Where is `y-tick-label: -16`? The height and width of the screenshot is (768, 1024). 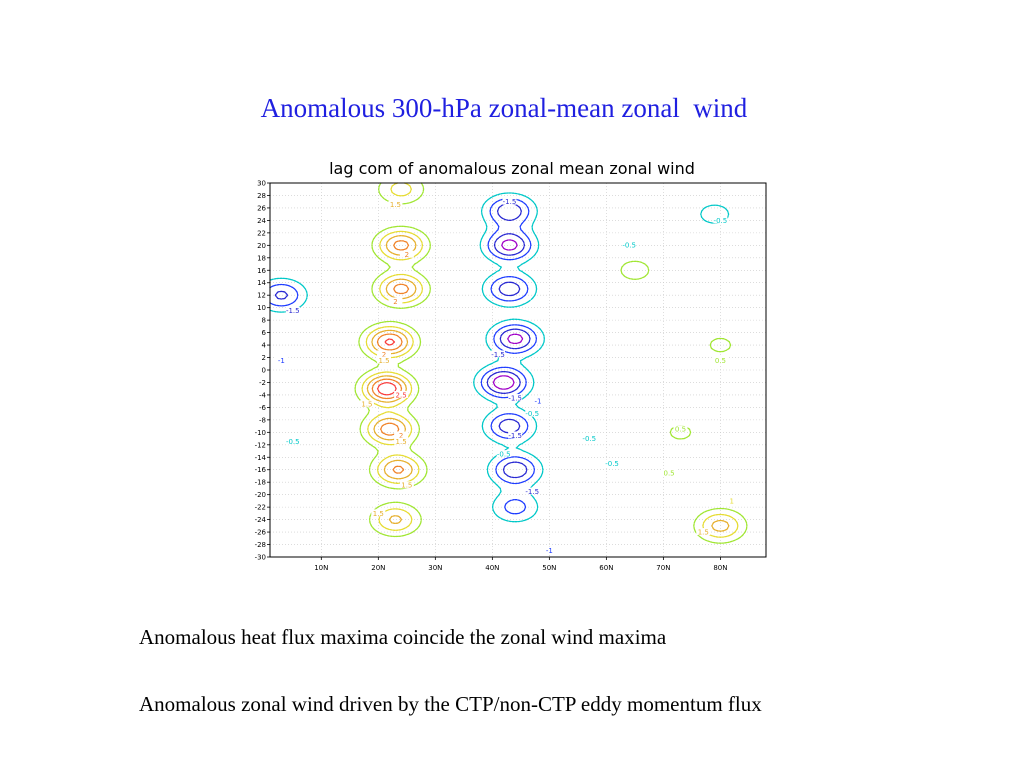 y-tick-label: -16 is located at coordinates (261, 470).